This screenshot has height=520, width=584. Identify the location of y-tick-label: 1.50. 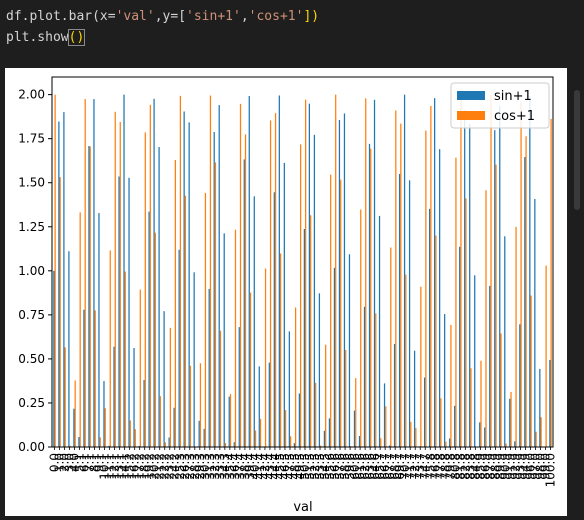
(31, 183).